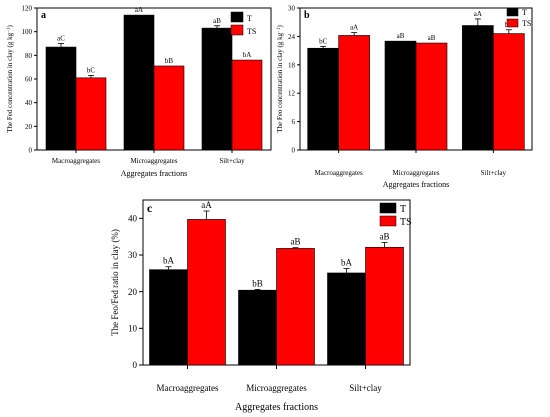  I want to click on panel-b-legend-label-ts: TS, so click(526, 23).